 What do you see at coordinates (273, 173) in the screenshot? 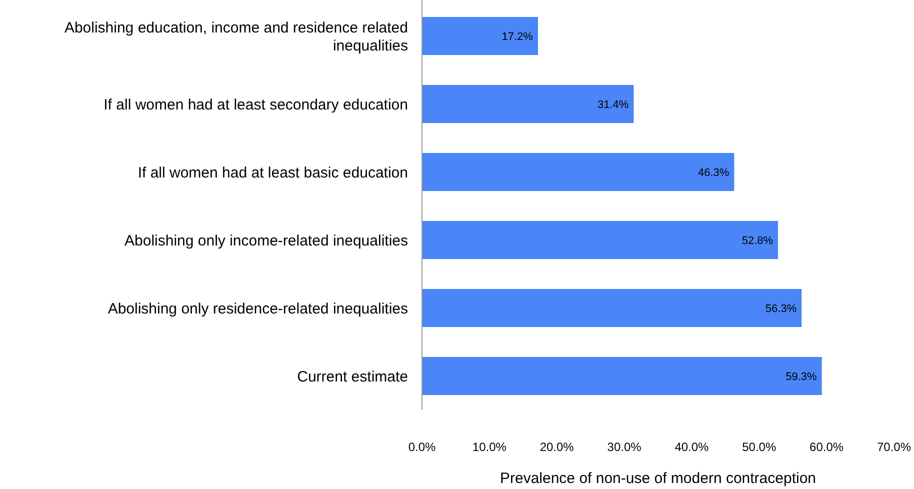
I see `y-tick-label: If all women had at least basic education` at bounding box center [273, 173].